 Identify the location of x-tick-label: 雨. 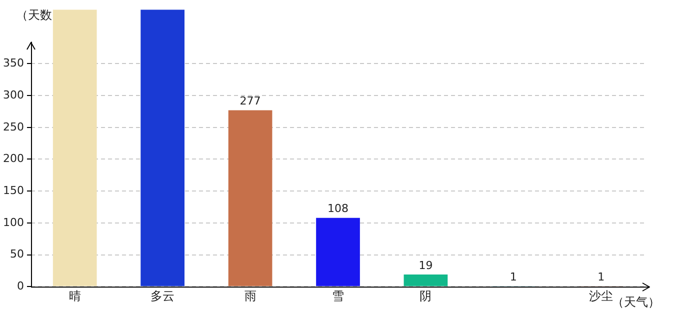
(250, 295).